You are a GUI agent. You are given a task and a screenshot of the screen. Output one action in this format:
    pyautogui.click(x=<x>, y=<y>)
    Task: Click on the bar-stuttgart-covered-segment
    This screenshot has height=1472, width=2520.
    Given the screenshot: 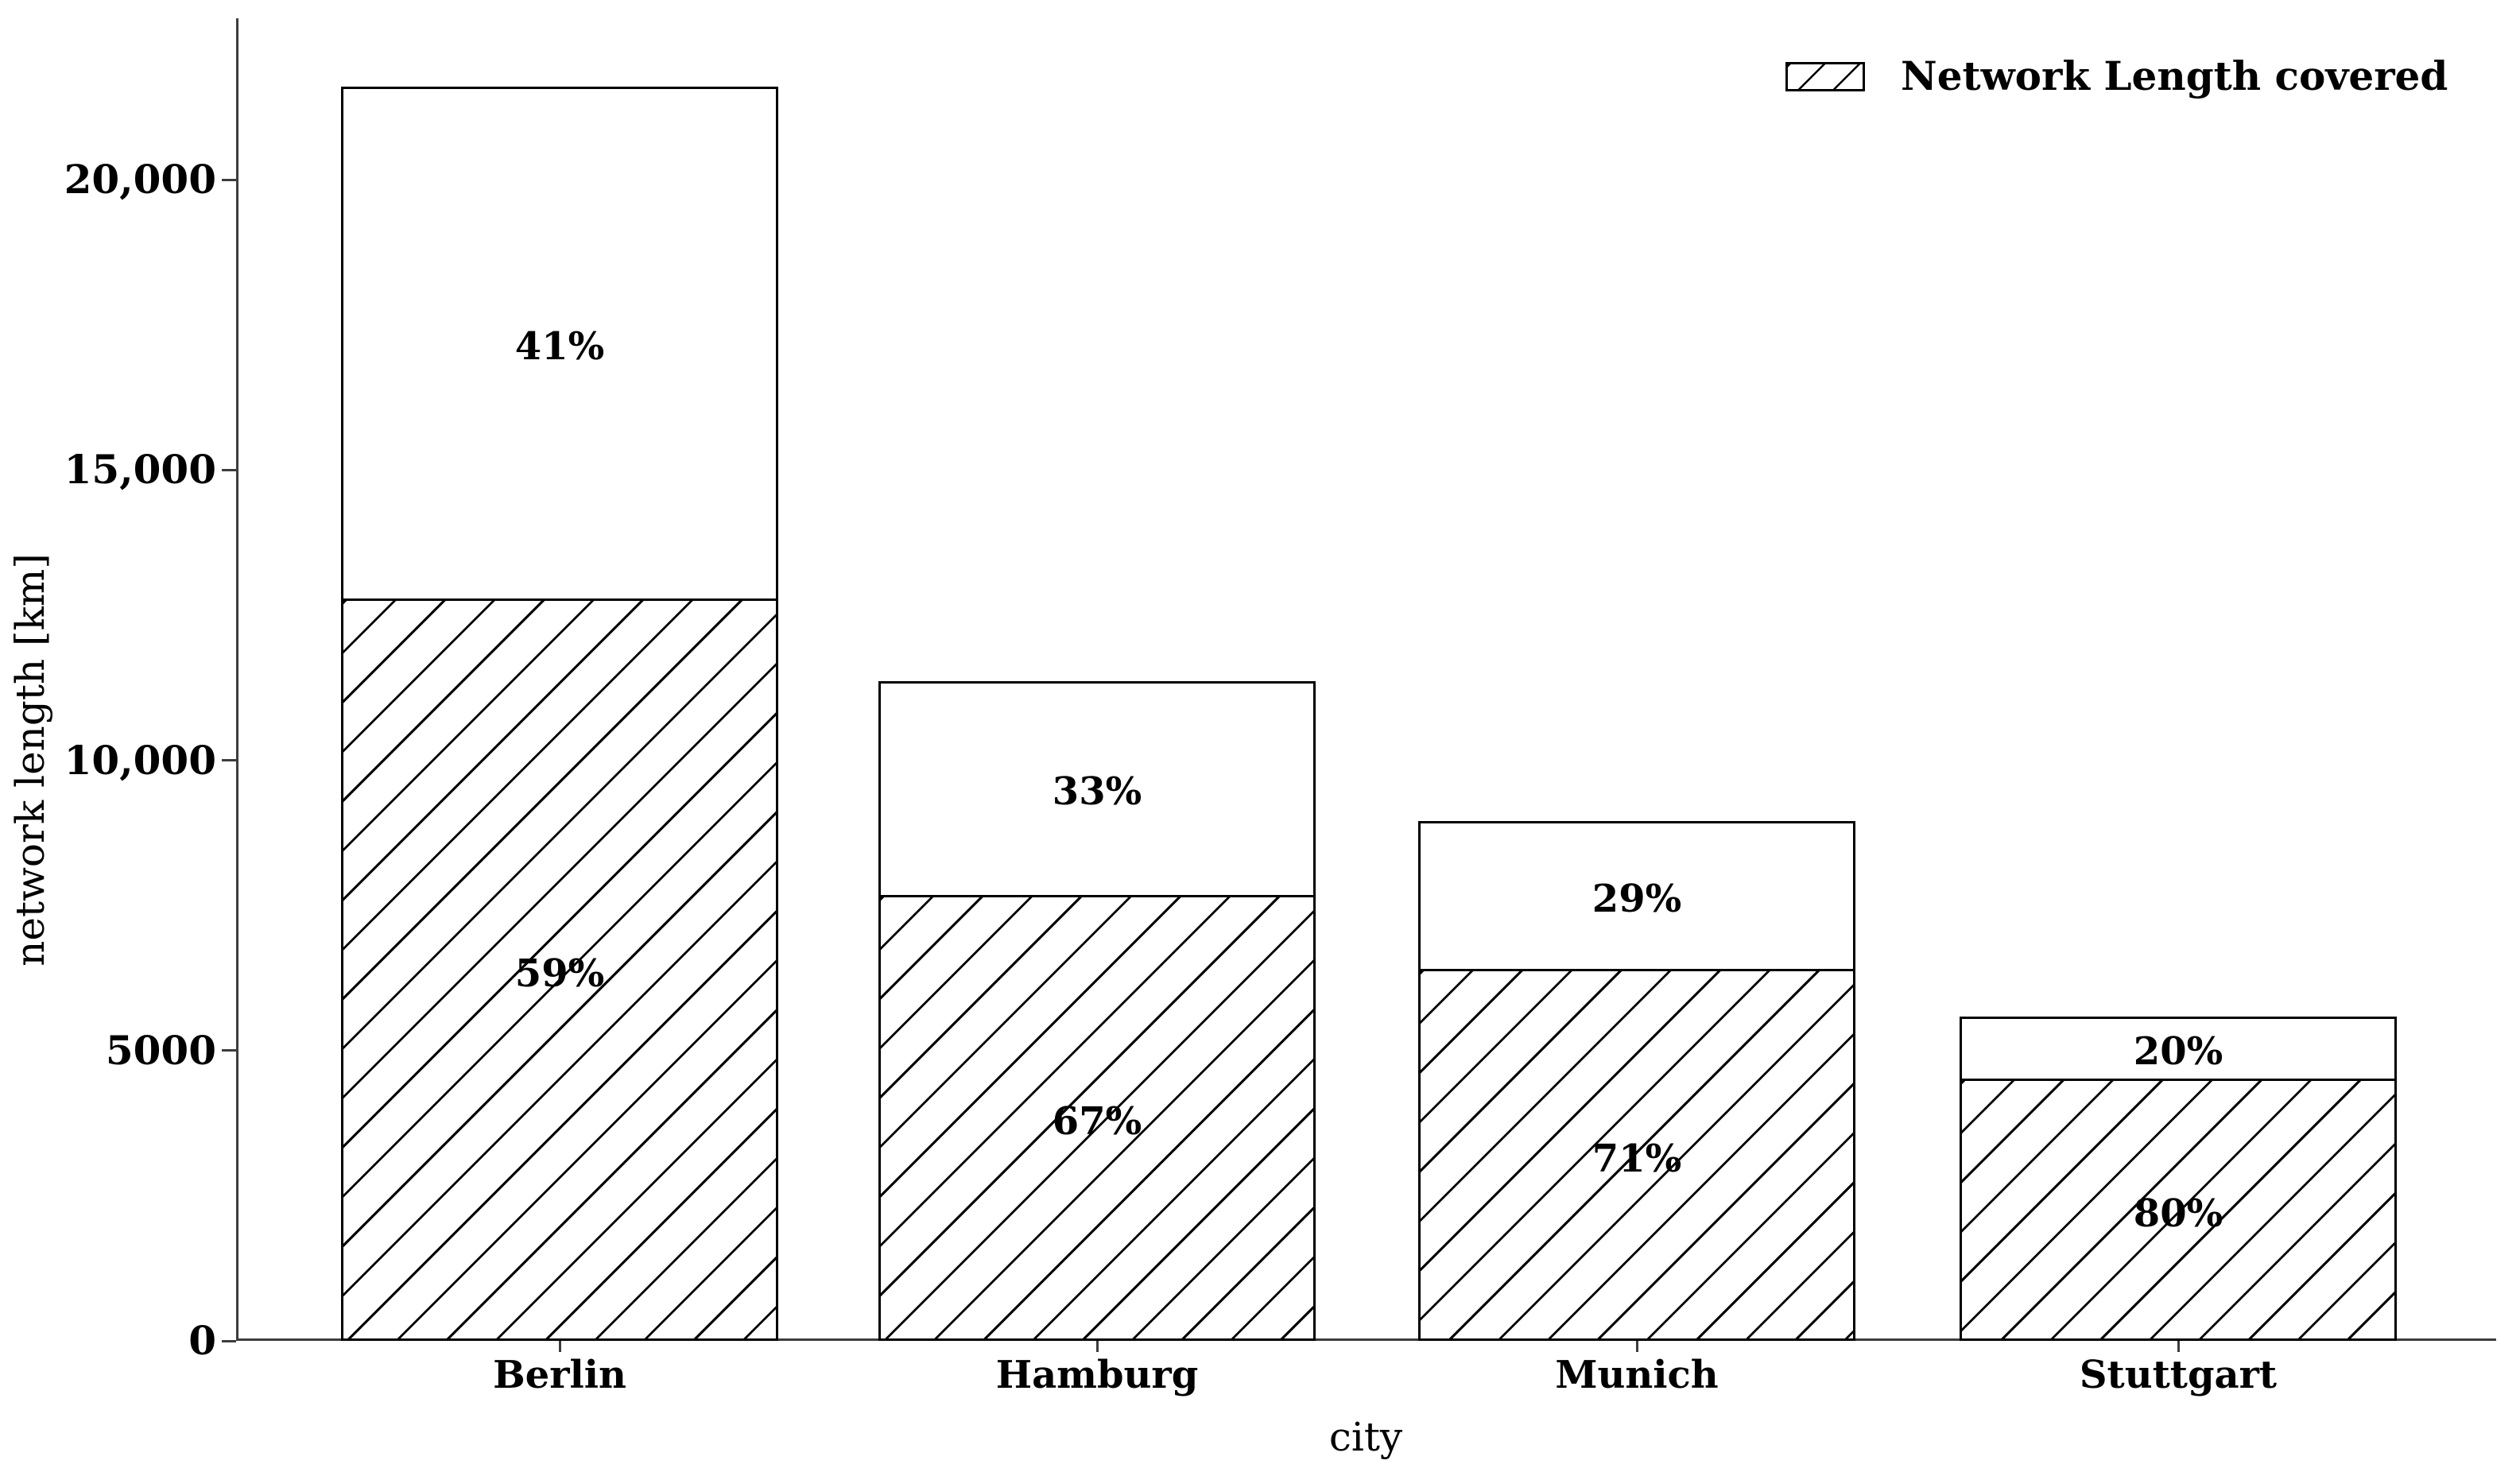 What is the action you would take?
    pyautogui.click(x=2178, y=1208)
    